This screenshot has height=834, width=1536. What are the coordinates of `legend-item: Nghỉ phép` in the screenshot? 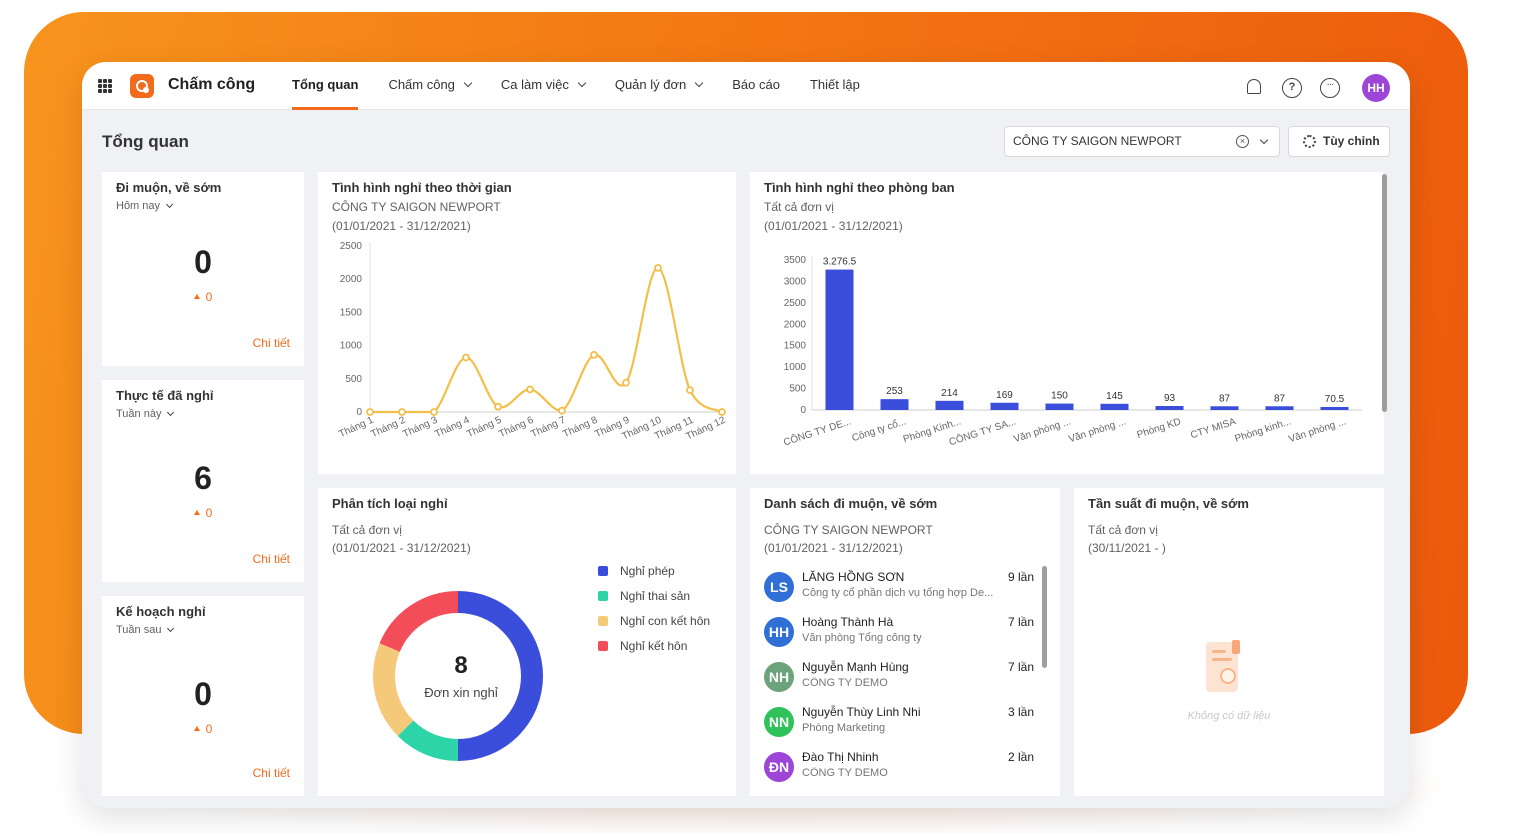 It's located at (636, 571).